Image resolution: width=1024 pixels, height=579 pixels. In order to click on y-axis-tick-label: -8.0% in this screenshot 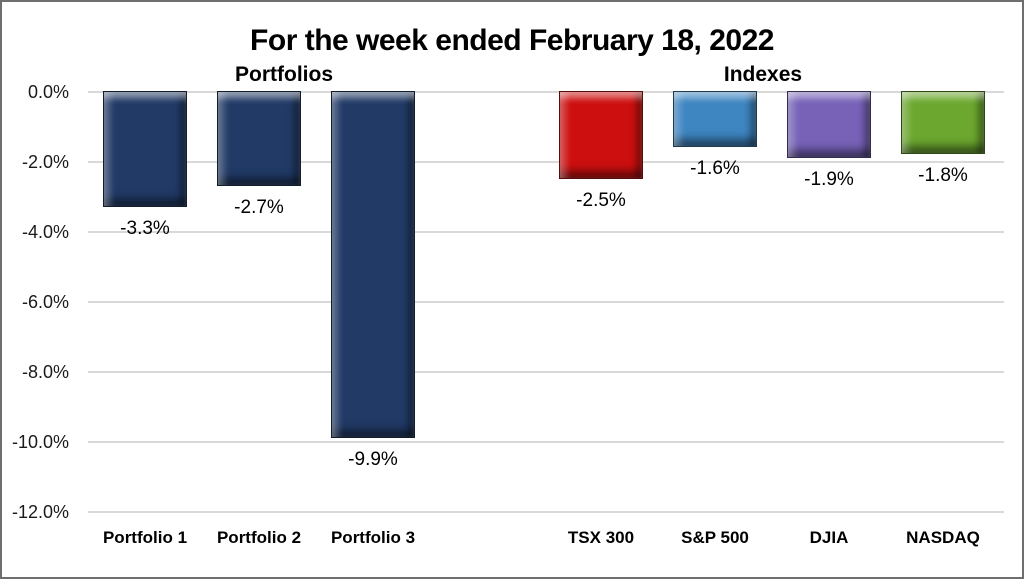, I will do `click(45, 372)`.